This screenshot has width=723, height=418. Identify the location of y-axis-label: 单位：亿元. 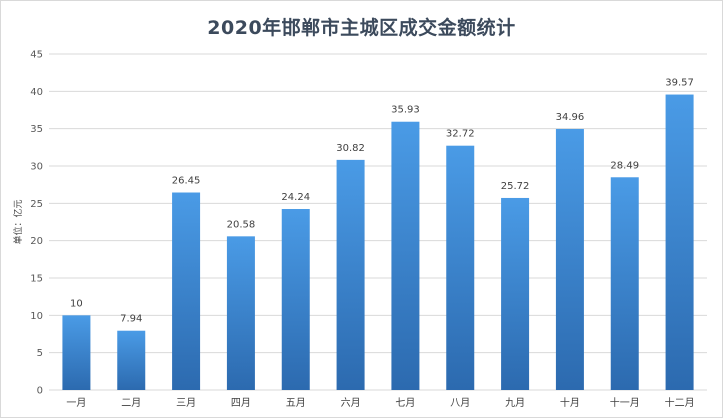
(18, 221).